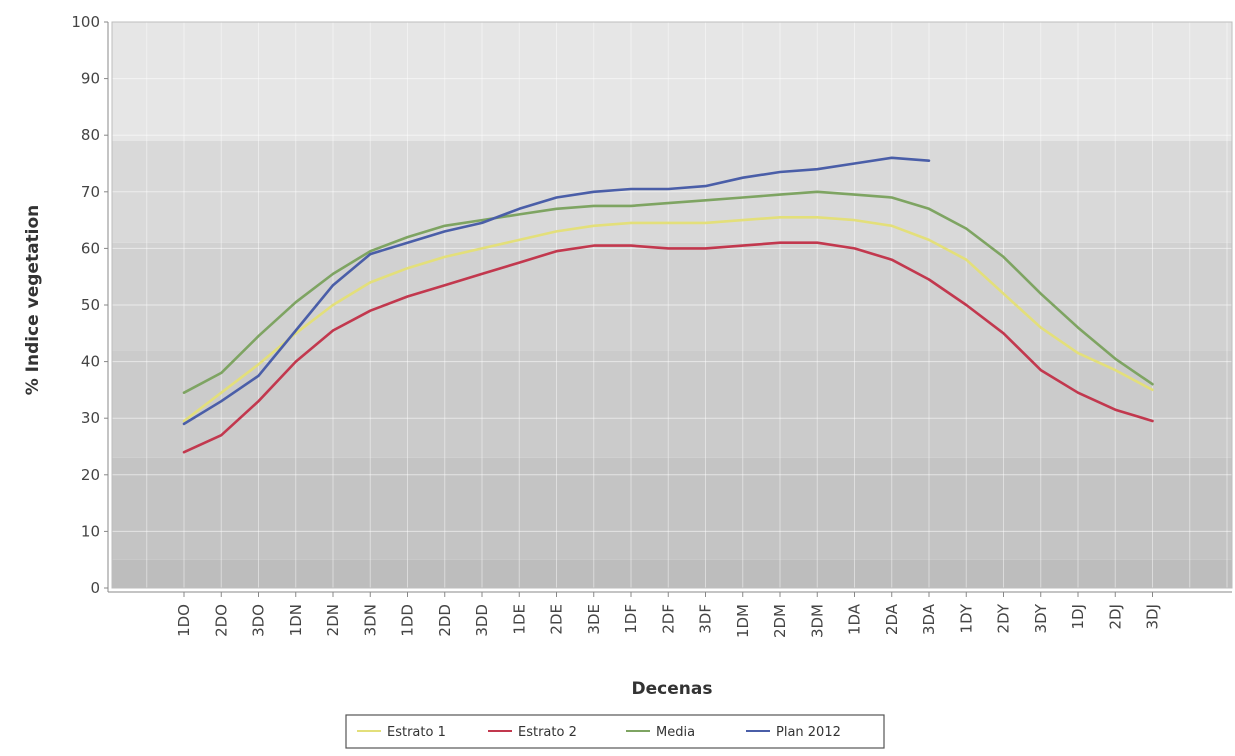  What do you see at coordinates (221, 620) in the screenshot?
I see `x-tick-label: 2DO` at bounding box center [221, 620].